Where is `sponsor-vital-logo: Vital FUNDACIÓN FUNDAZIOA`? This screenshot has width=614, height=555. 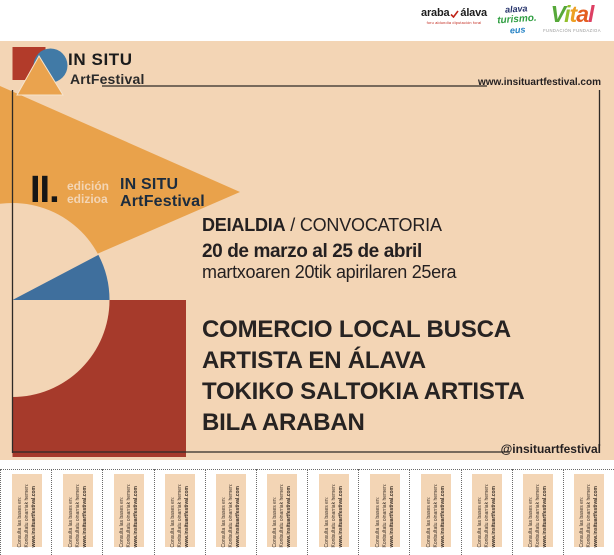 sponsor-vital-logo: Vital FUNDACIÓN FUNDAZIOA is located at coordinates (572, 18).